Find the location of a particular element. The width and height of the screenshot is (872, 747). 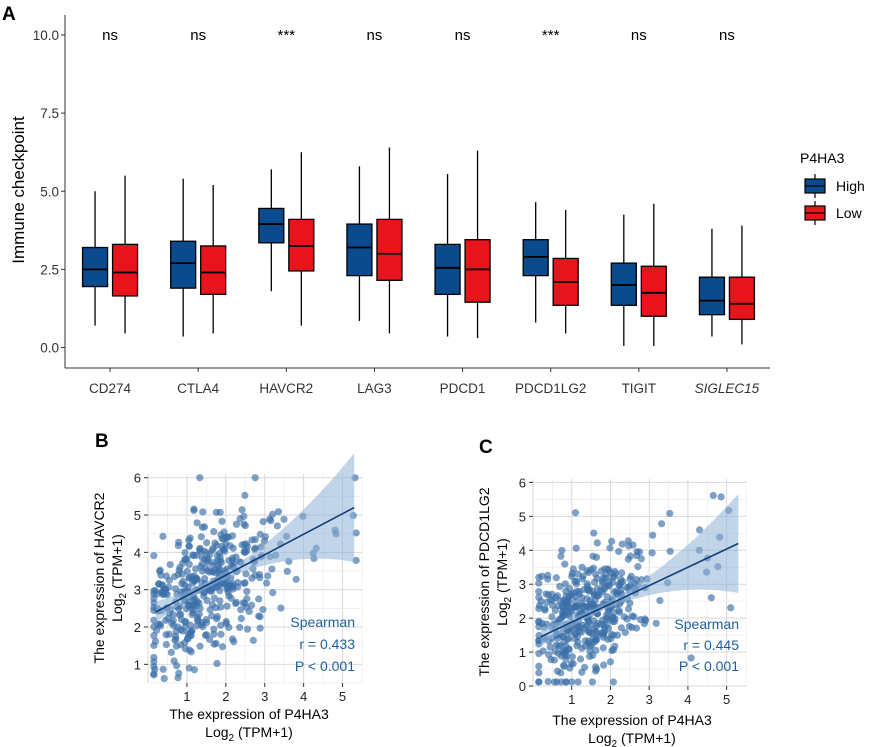

y-tick-label: 5 is located at coordinates (522, 516).